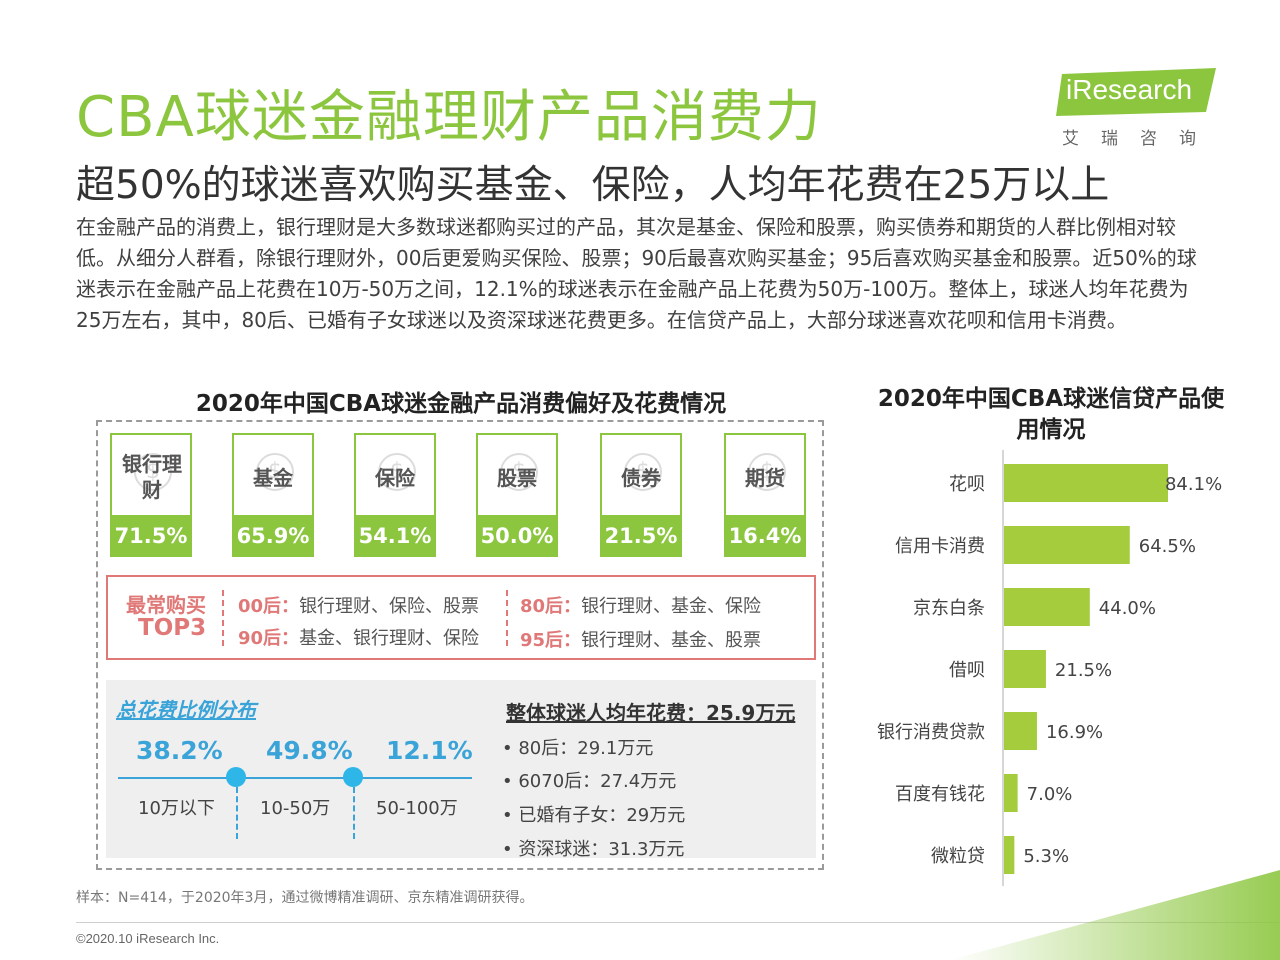 Image resolution: width=1280 pixels, height=960 pixels. I want to click on product-name: 银行理财, so click(152, 477).